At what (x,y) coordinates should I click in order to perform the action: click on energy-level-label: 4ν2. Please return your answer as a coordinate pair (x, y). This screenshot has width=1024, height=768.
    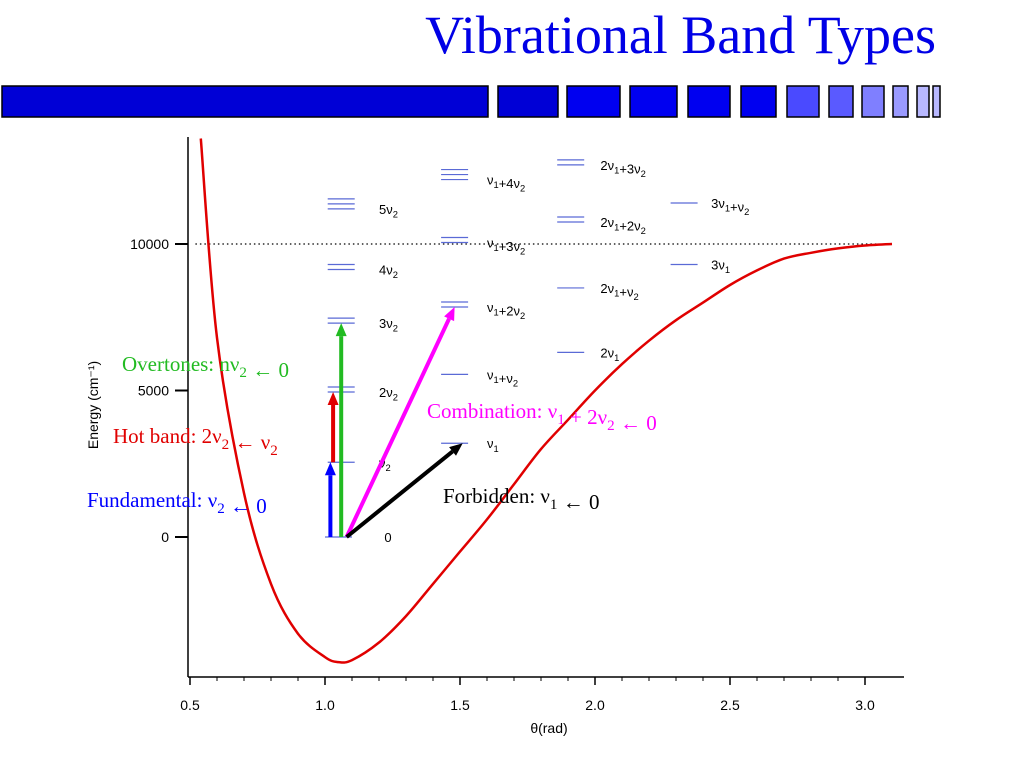
    Looking at the image, I should click on (388, 271).